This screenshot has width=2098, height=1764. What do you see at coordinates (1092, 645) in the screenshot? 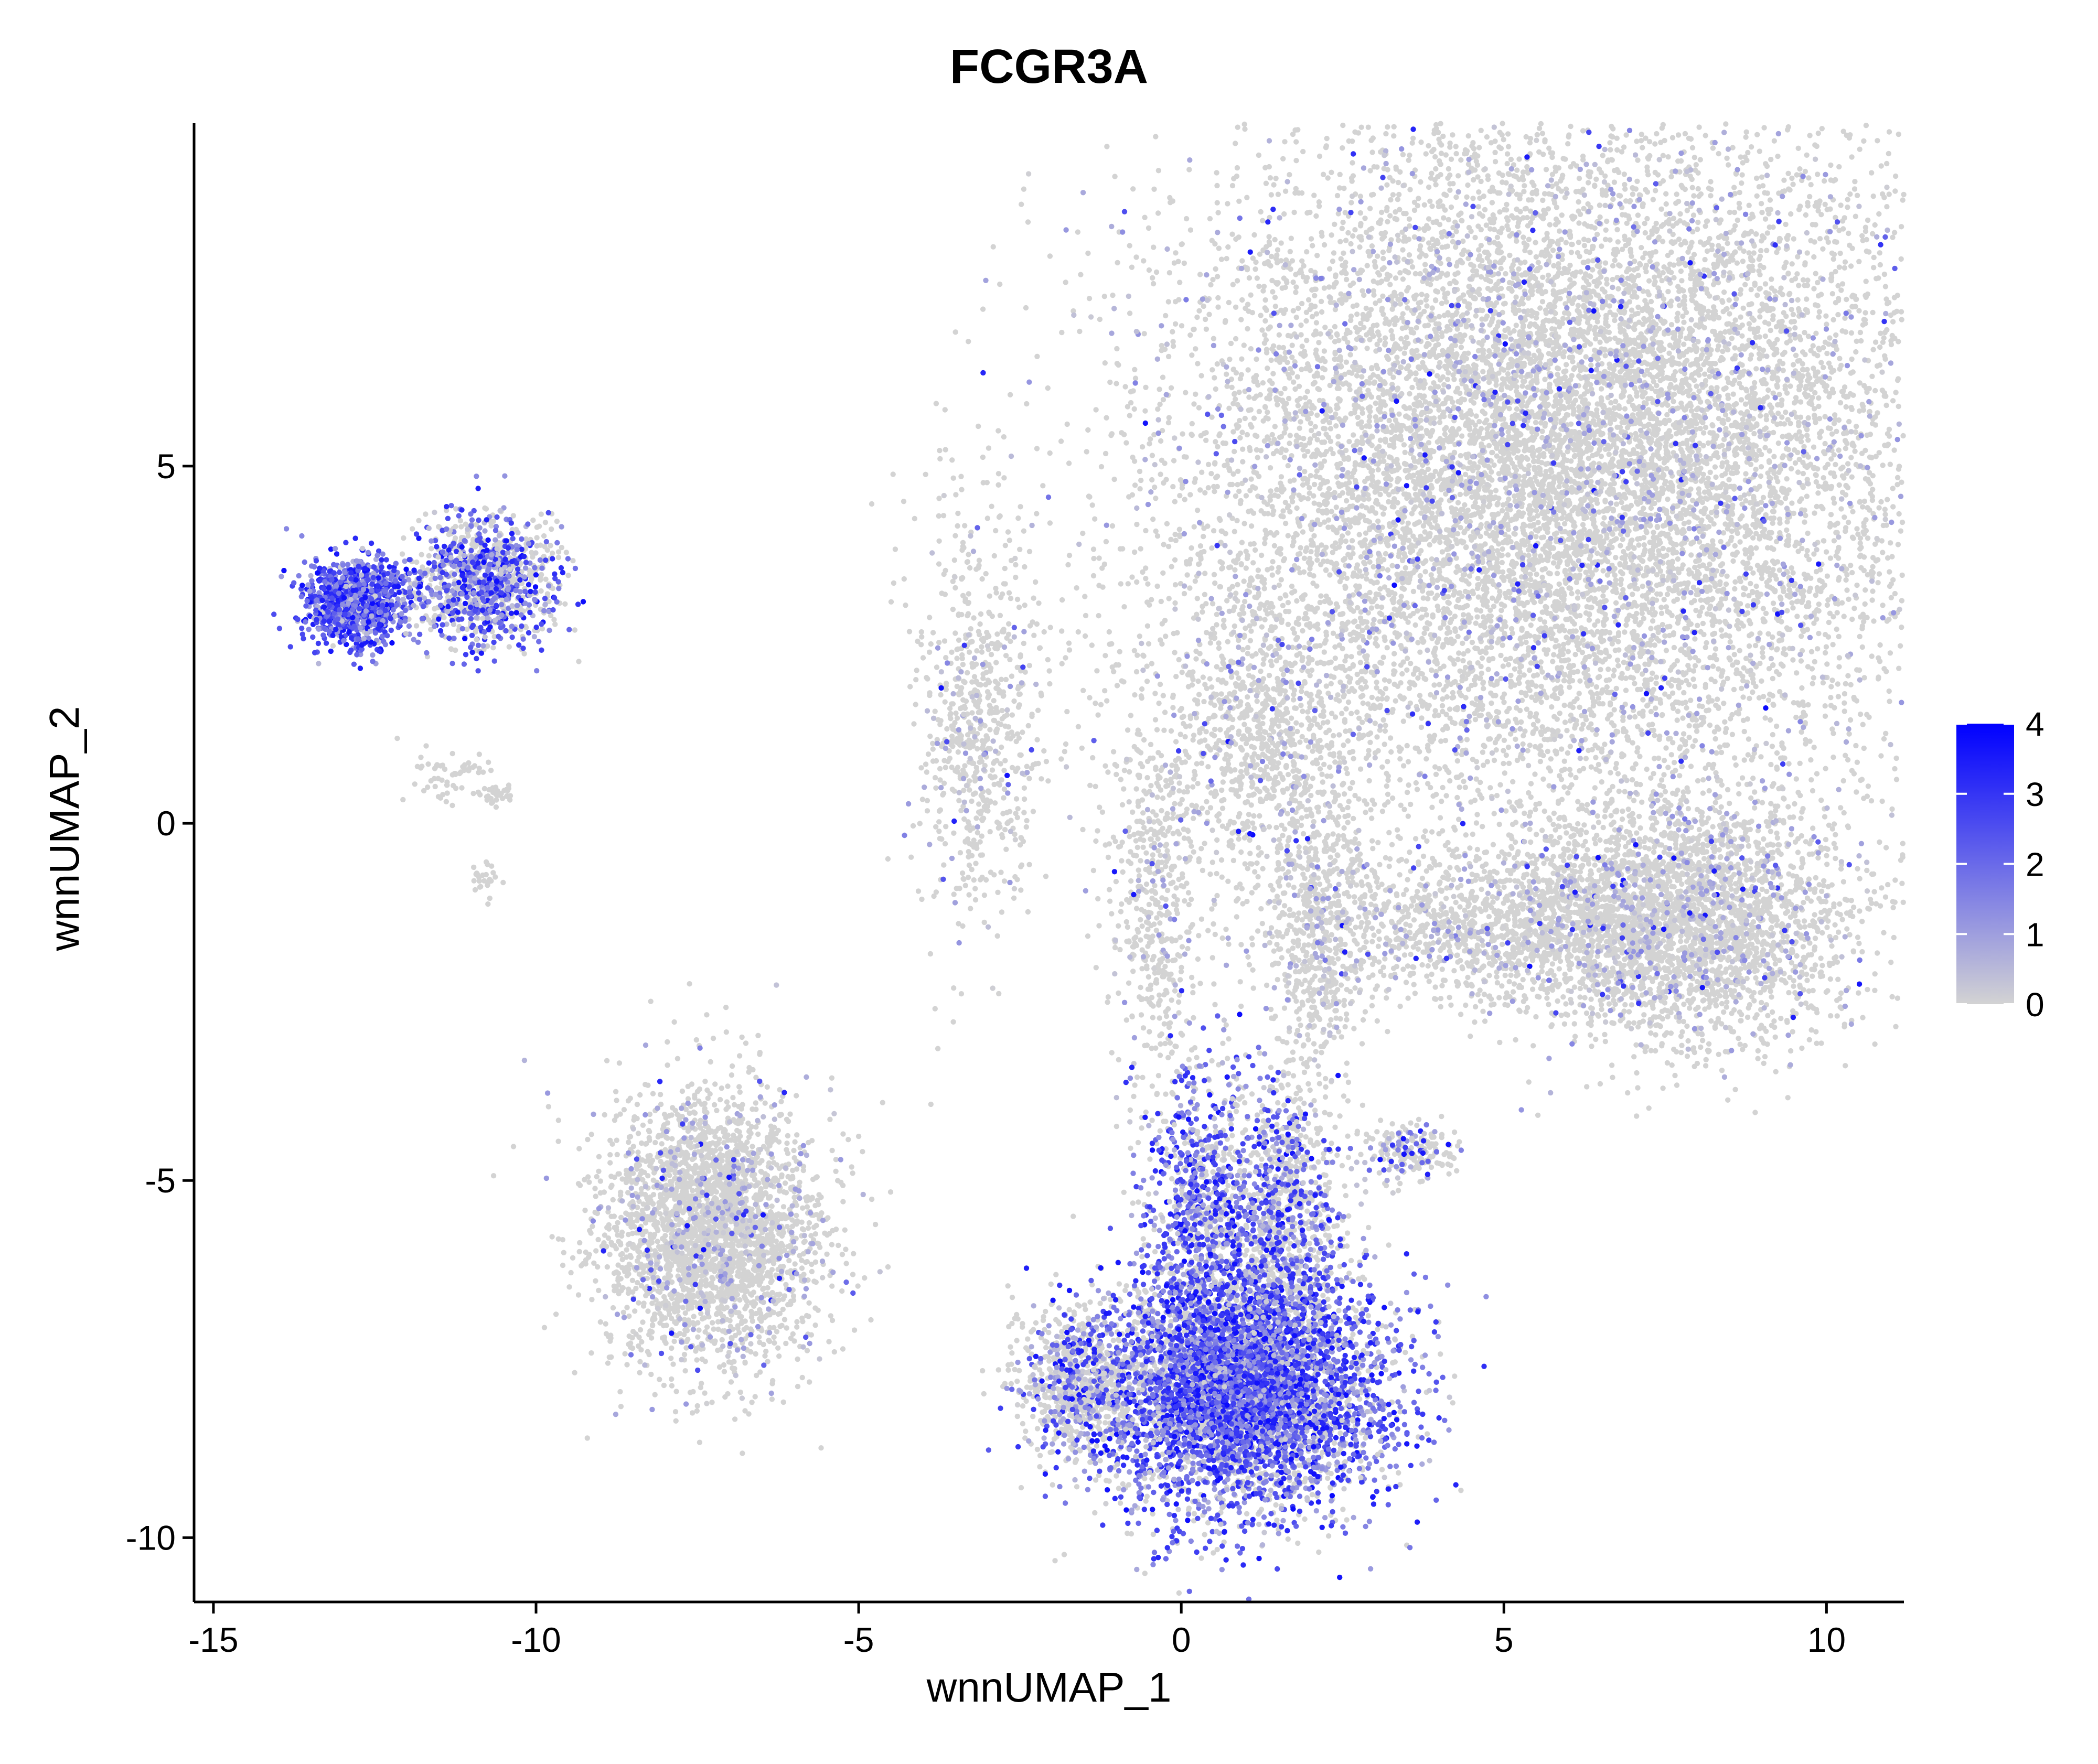
I see `cell-point-2083` at bounding box center [1092, 645].